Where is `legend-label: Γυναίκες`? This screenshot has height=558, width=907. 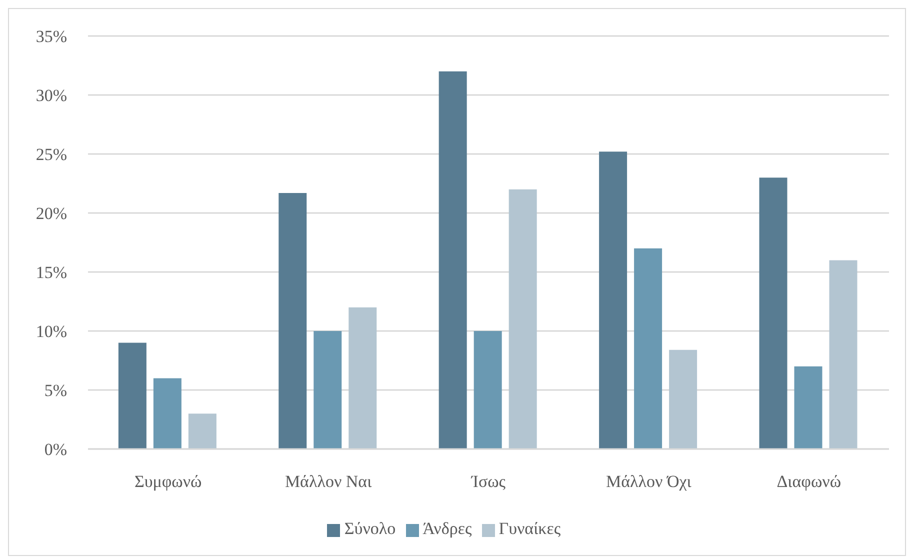
legend-label: Γυναίκες is located at coordinates (529, 528).